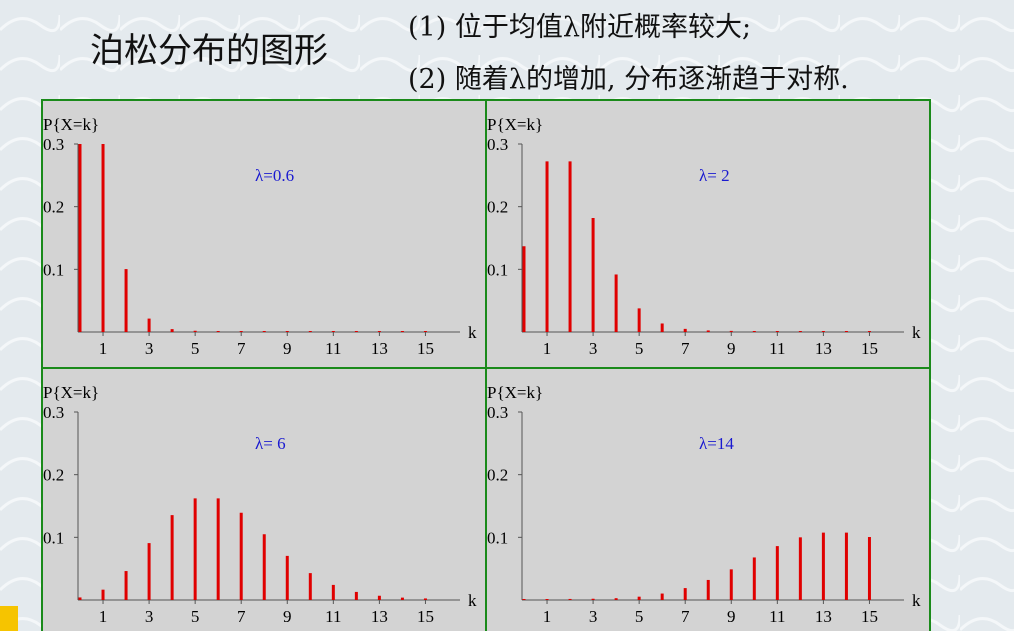 The image size is (1014, 631). What do you see at coordinates (714, 175) in the screenshot?
I see `annotation: λ= 2` at bounding box center [714, 175].